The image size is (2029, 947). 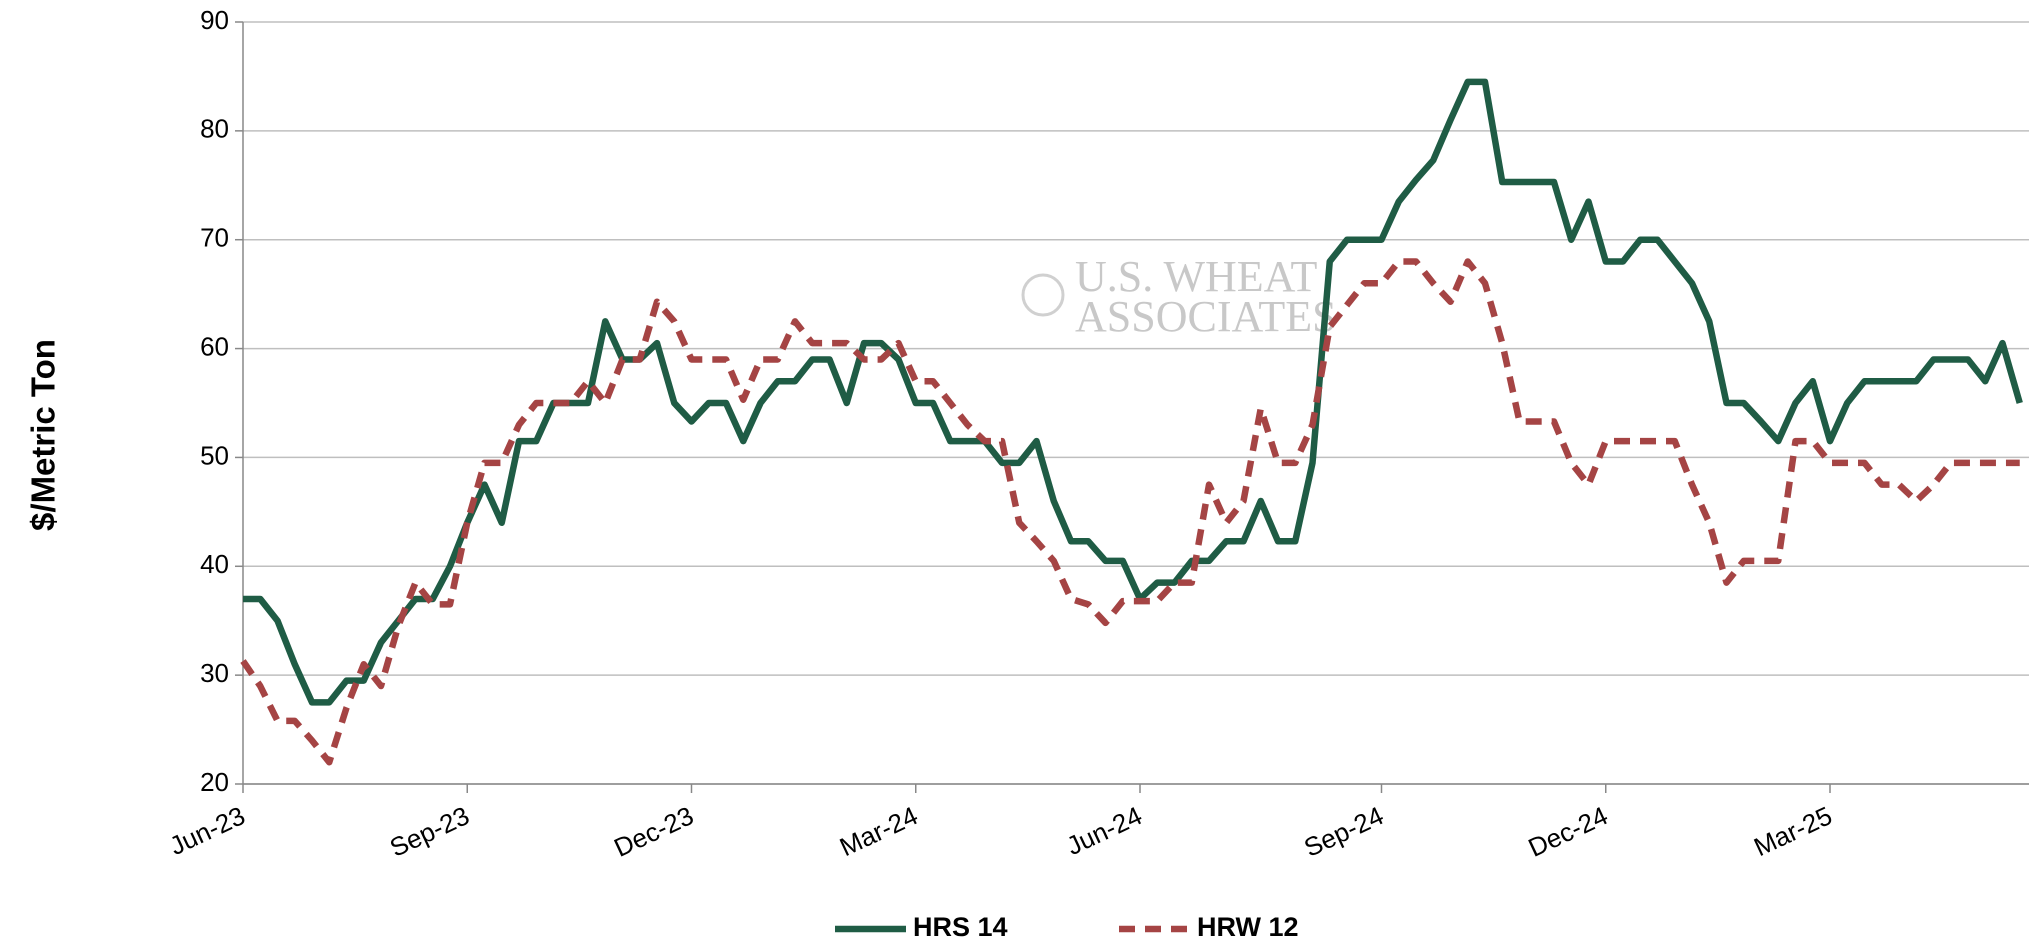 What do you see at coordinates (1248, 927) in the screenshot?
I see `legend-label: HRW 12` at bounding box center [1248, 927].